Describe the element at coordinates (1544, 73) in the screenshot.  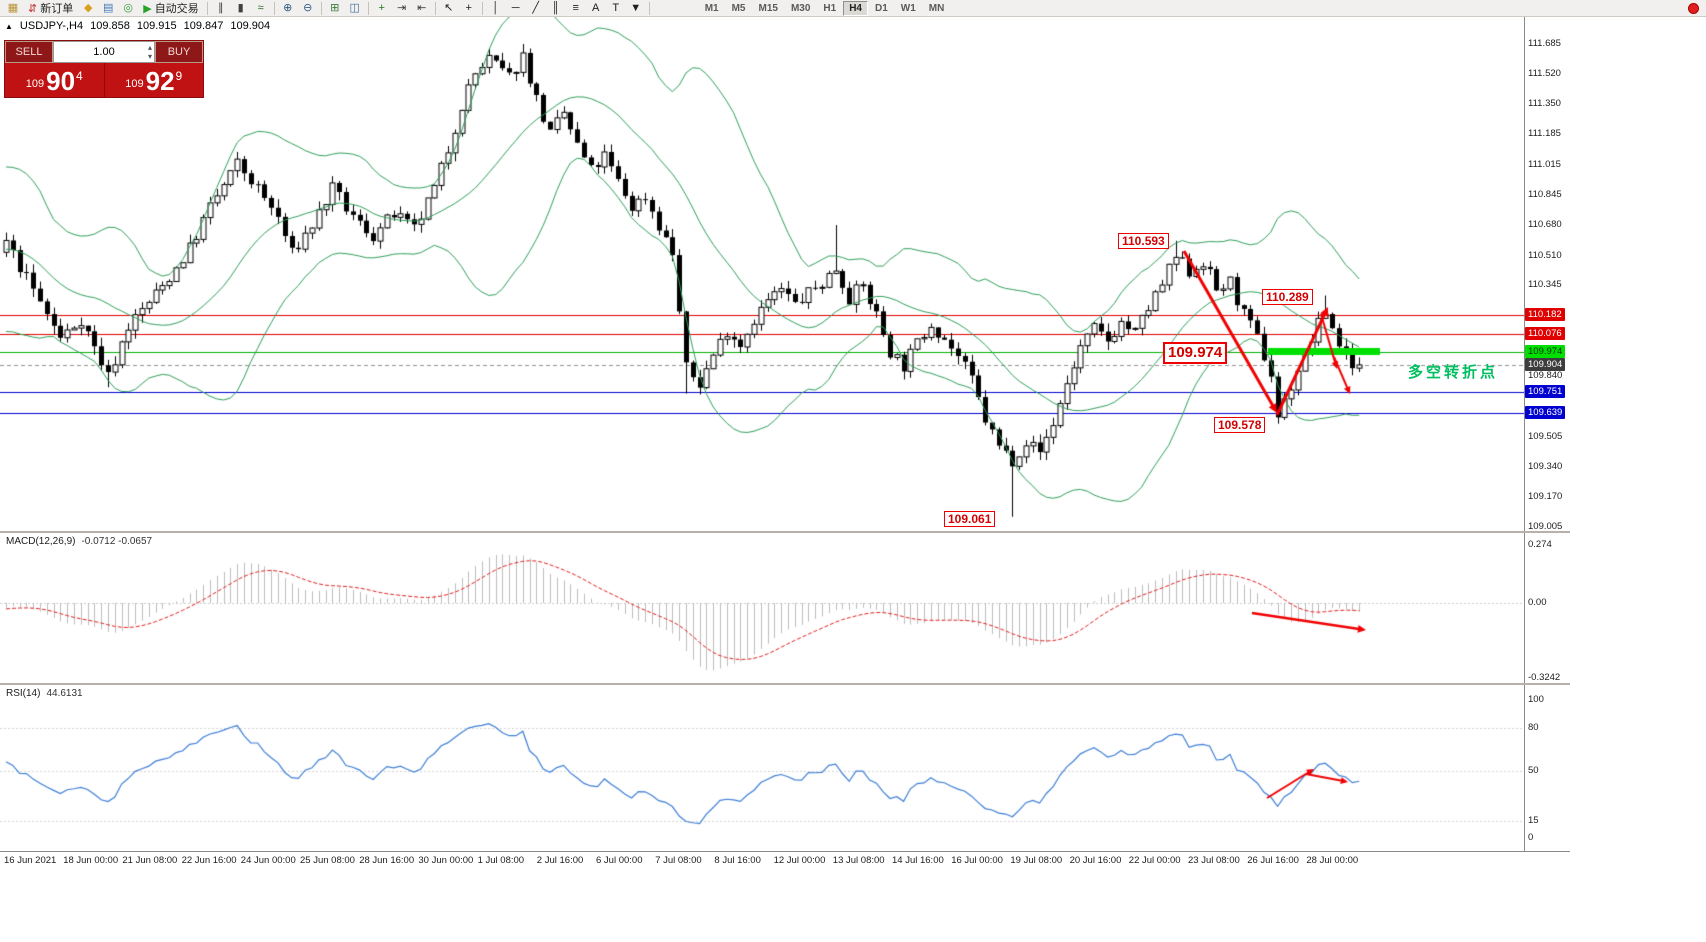
I see `price-tick: 111.520` at that location.